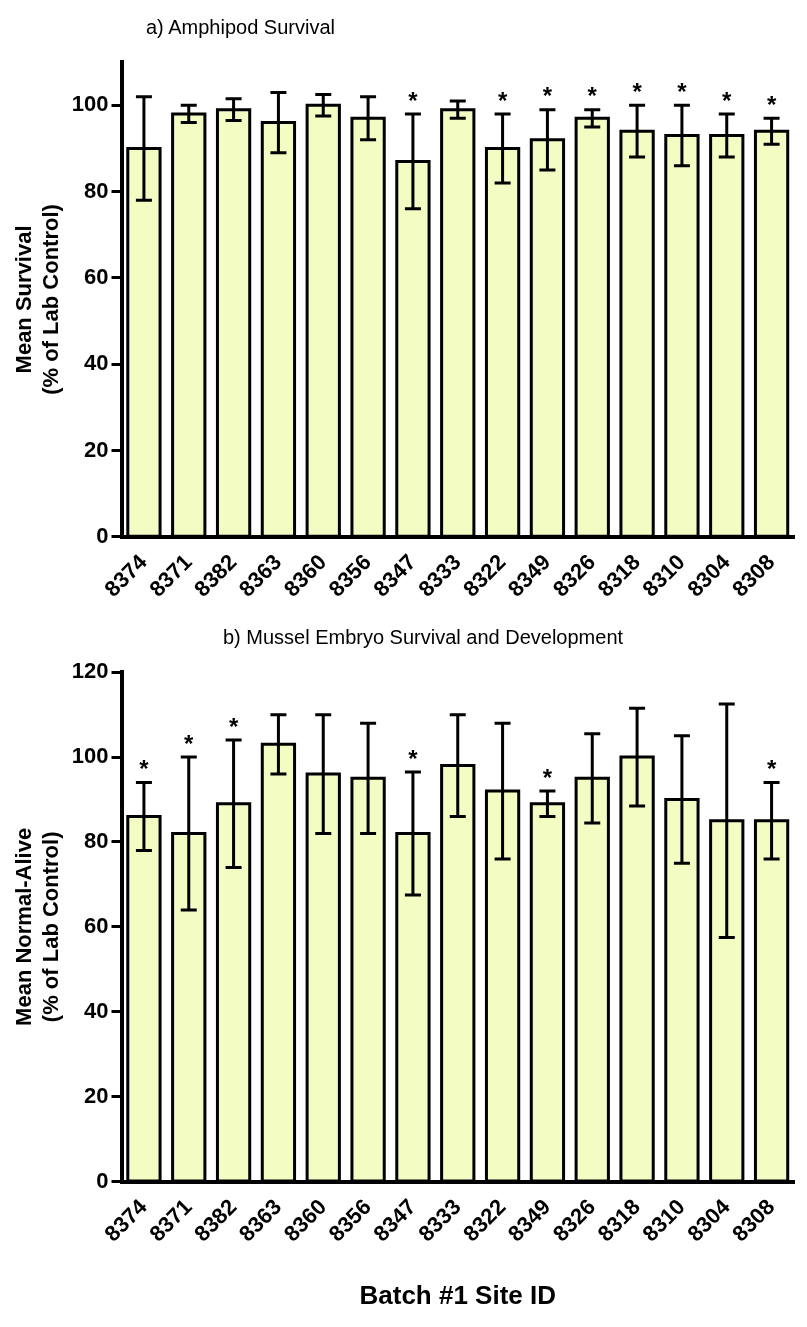 The image size is (807, 1327). I want to click on y-tick-label: 120, so click(90, 671).